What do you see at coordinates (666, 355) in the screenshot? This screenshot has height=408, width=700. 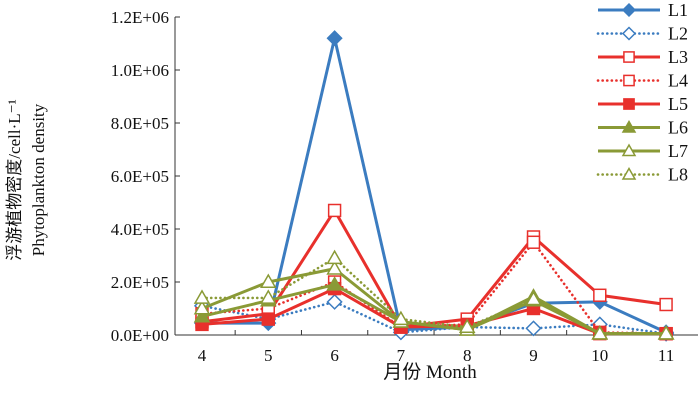 I see `x-tick-label: 11` at bounding box center [666, 355].